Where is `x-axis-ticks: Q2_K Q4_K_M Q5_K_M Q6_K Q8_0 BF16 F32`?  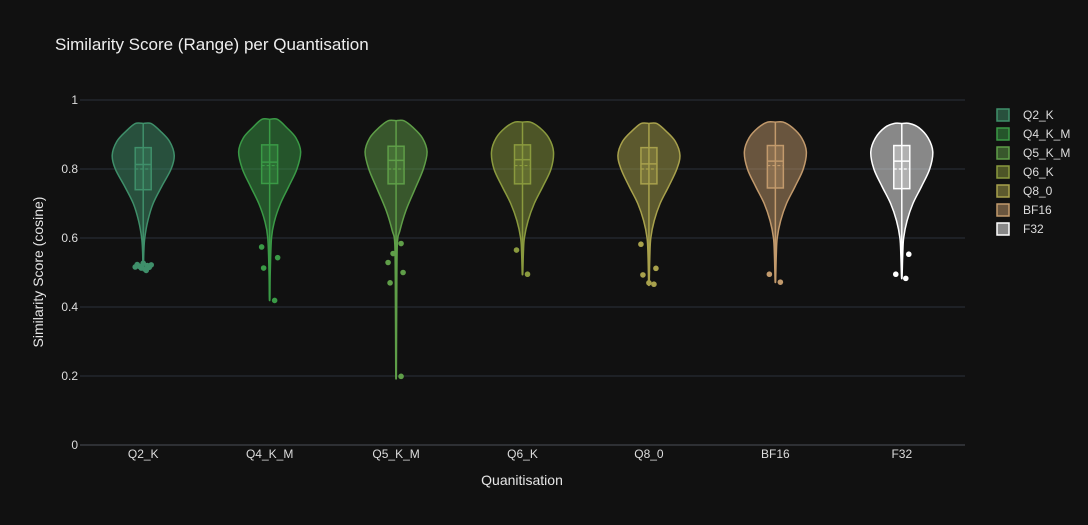 x-axis-ticks: Q2_K Q4_K_M Q5_K_M Q6_K Q8_0 BF16 F32 is located at coordinates (520, 454).